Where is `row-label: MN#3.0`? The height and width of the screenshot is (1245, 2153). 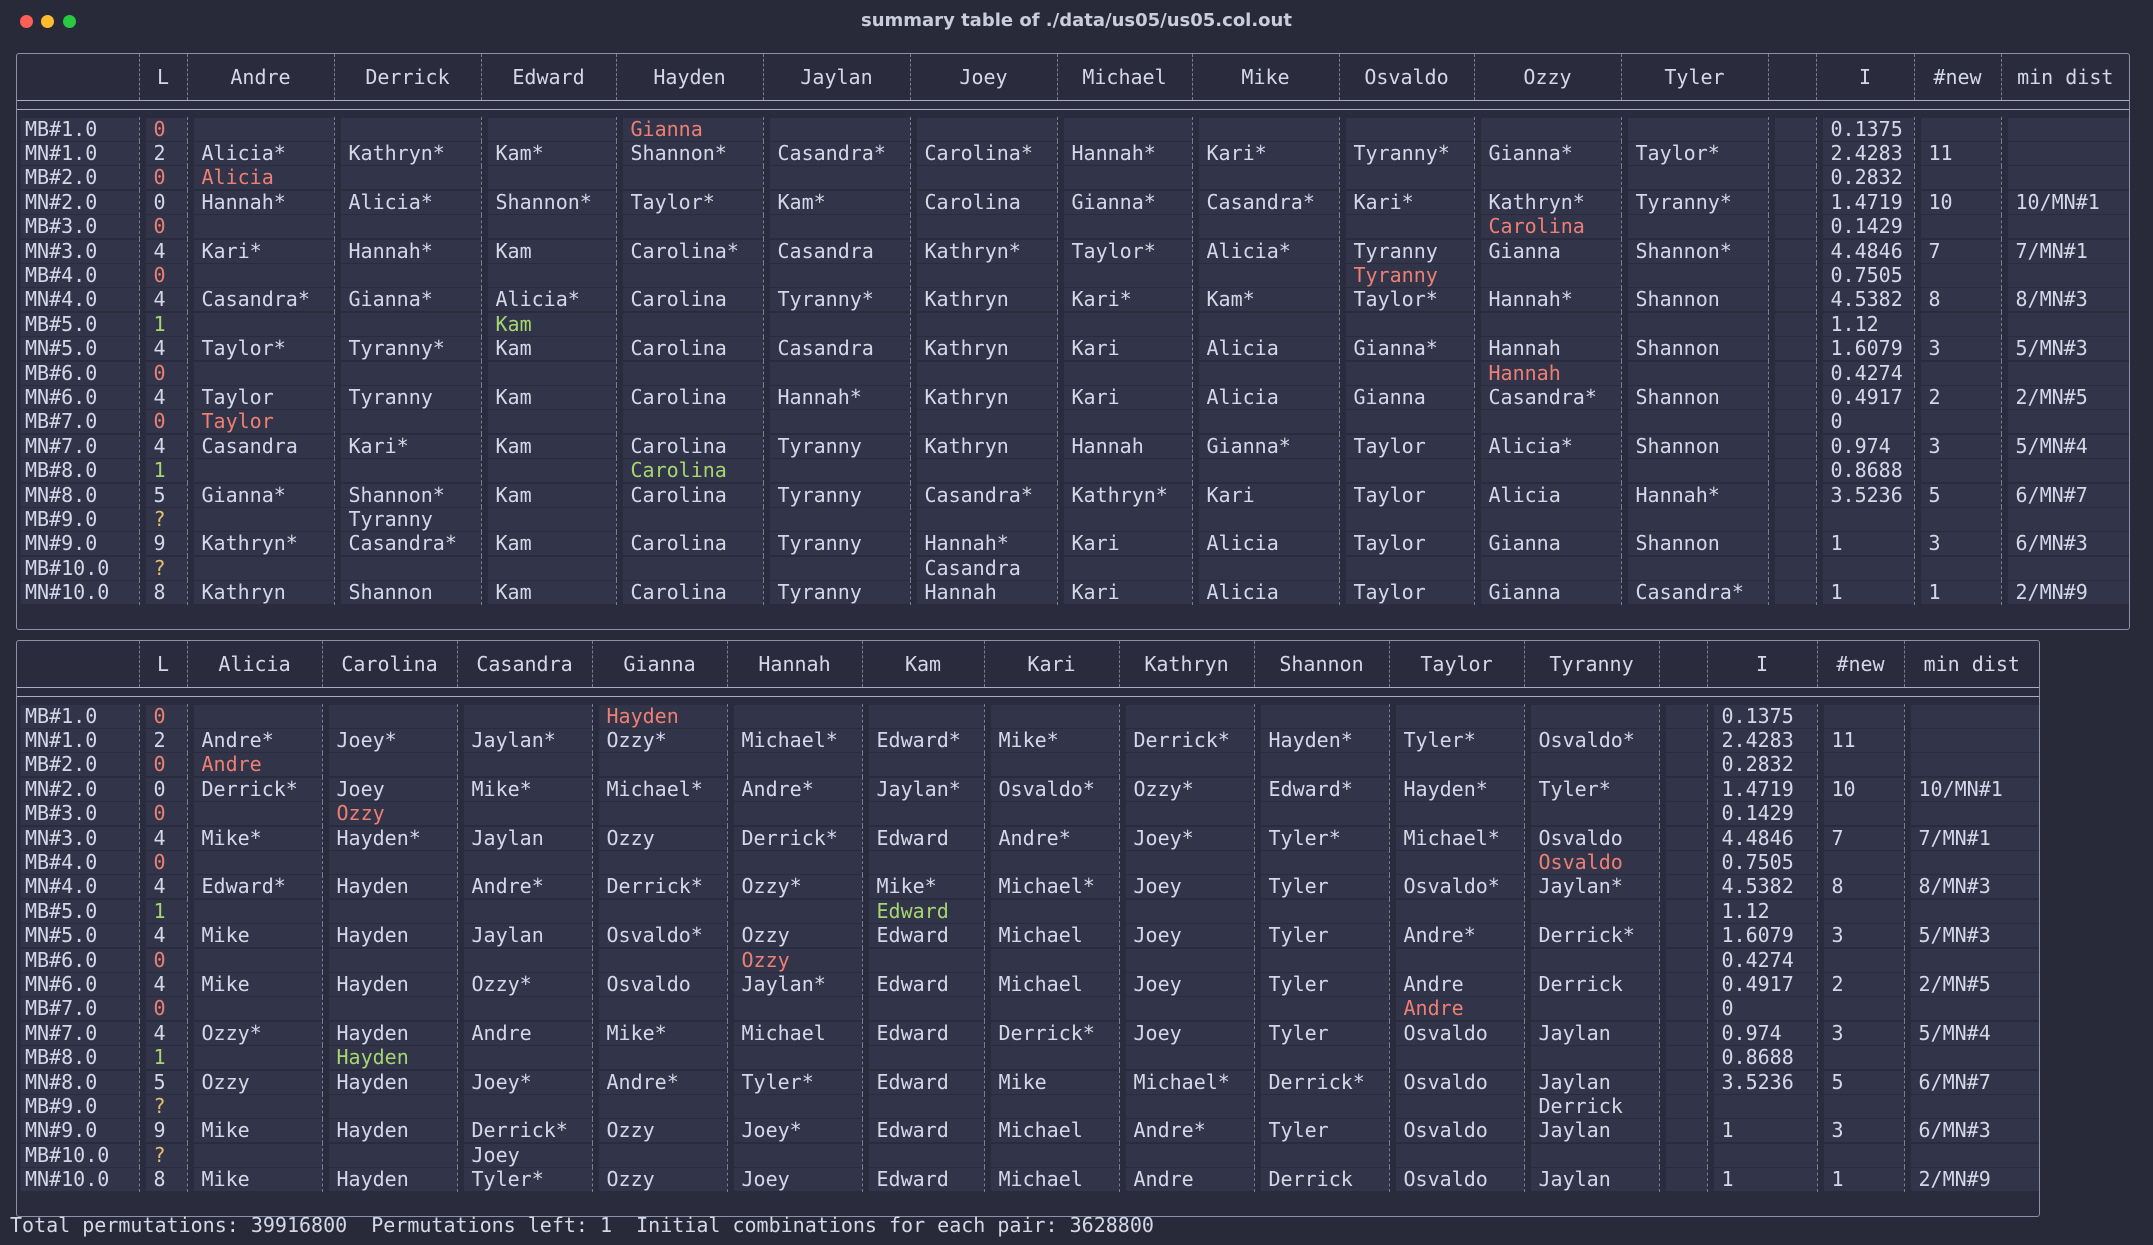
row-label: MN#3.0 is located at coordinates (78, 838).